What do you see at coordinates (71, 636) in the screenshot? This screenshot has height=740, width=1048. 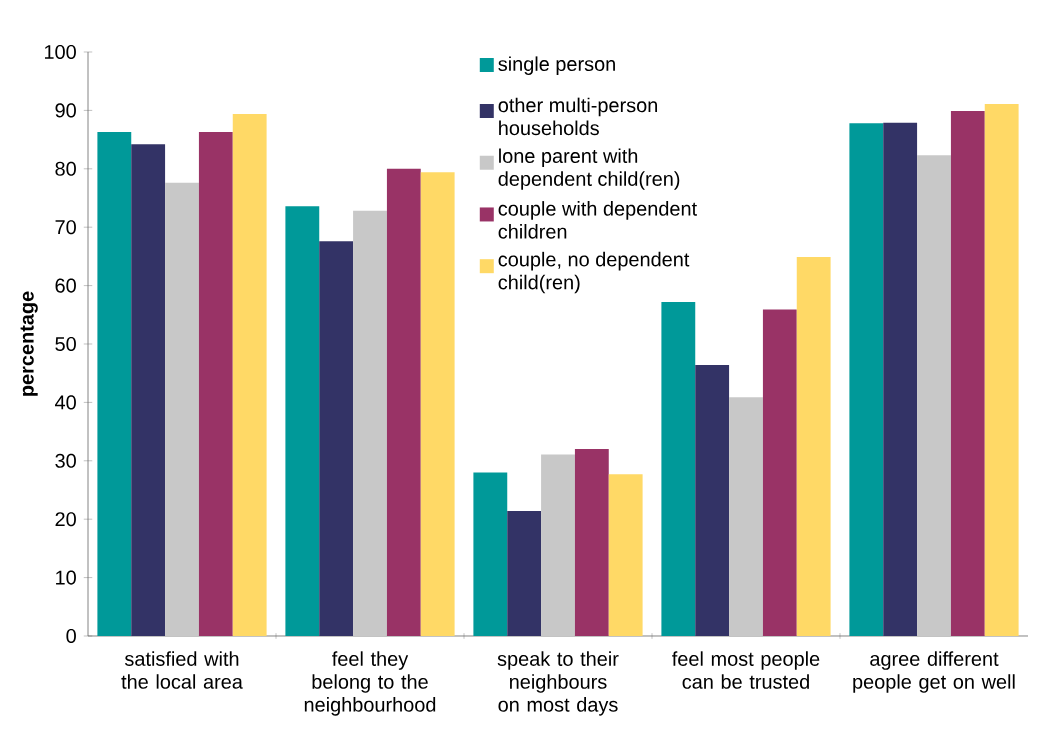 I see `y-tick-label: 0` at bounding box center [71, 636].